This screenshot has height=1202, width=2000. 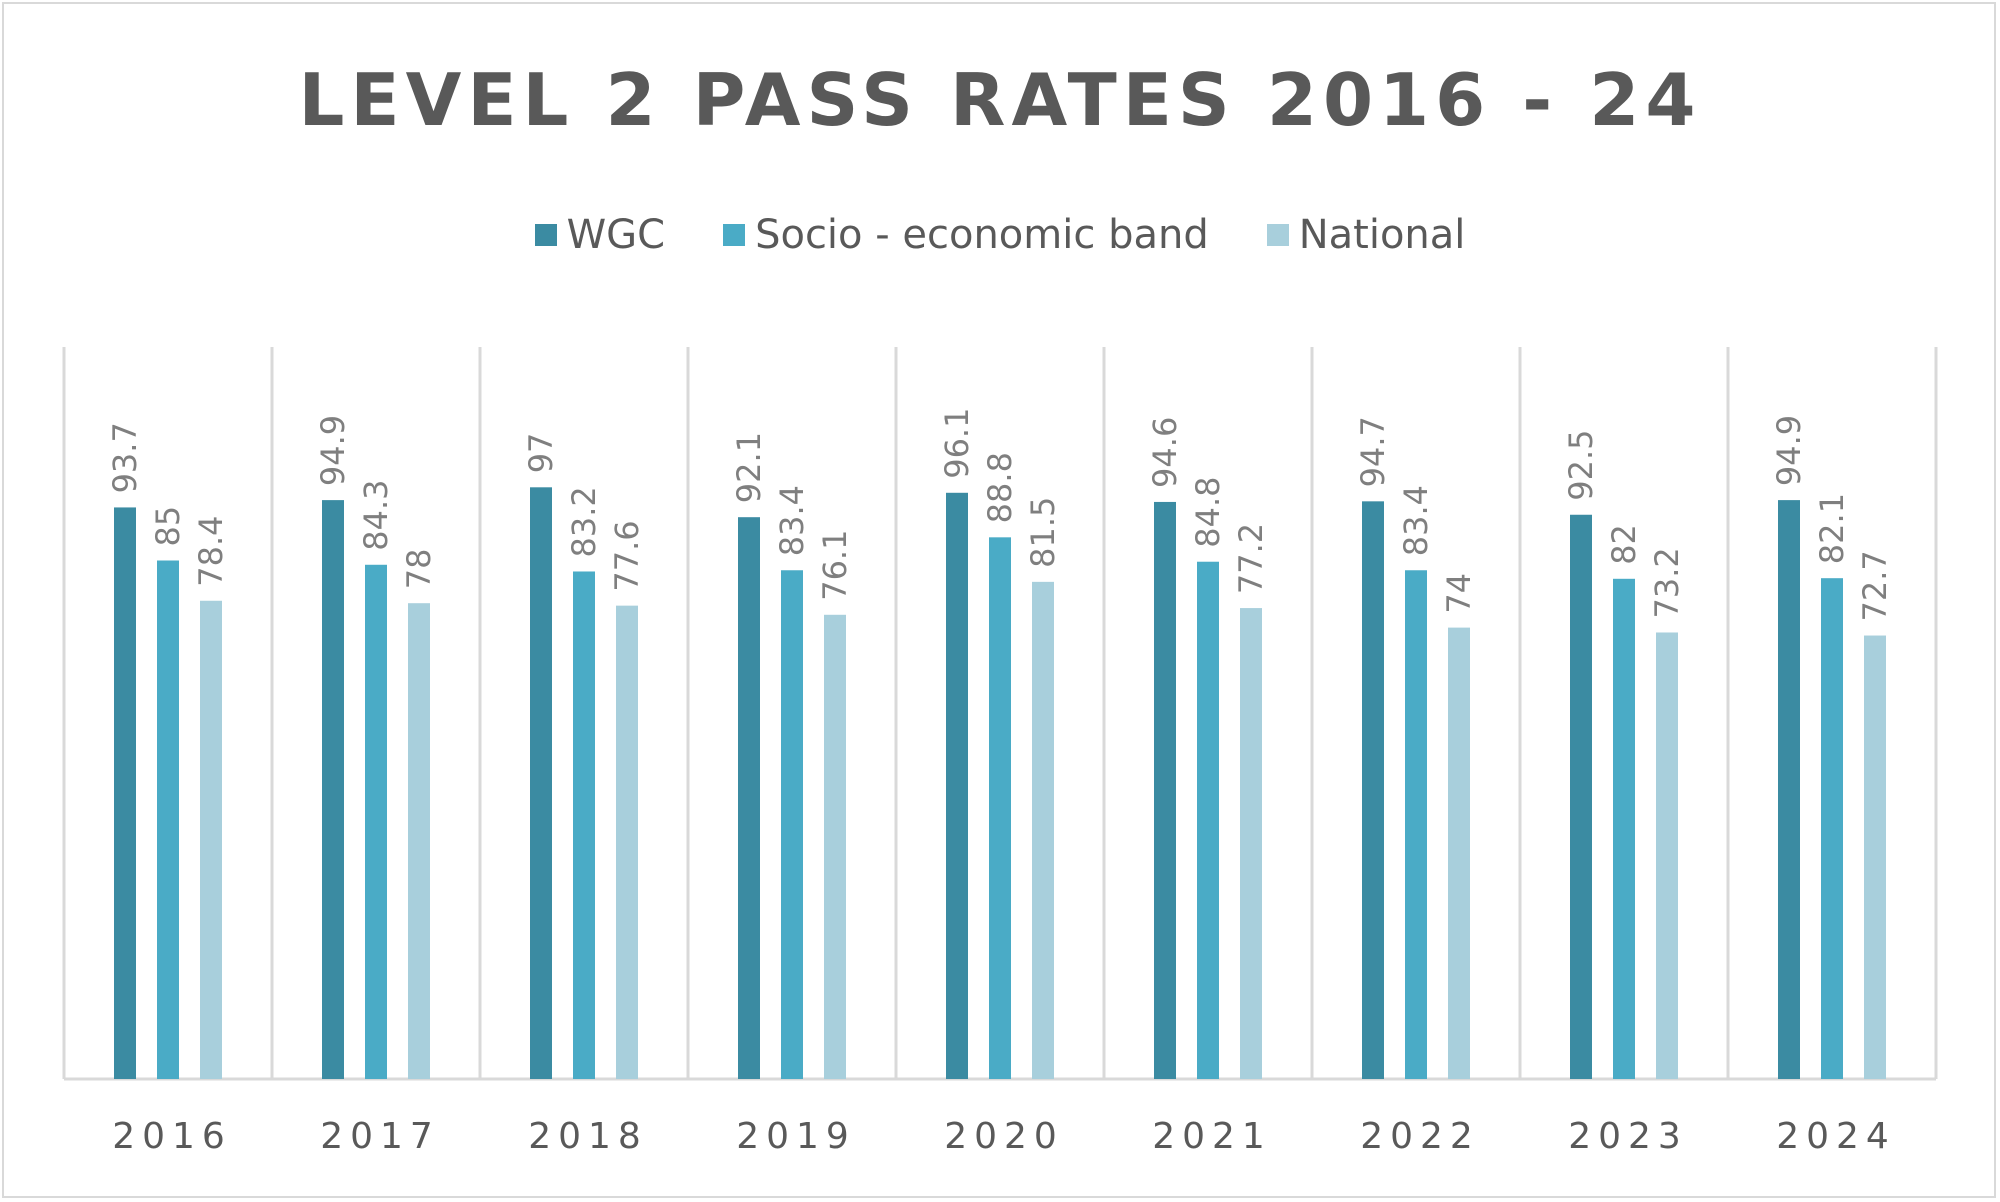 I want to click on data-label: 81.5, so click(x=1043, y=532).